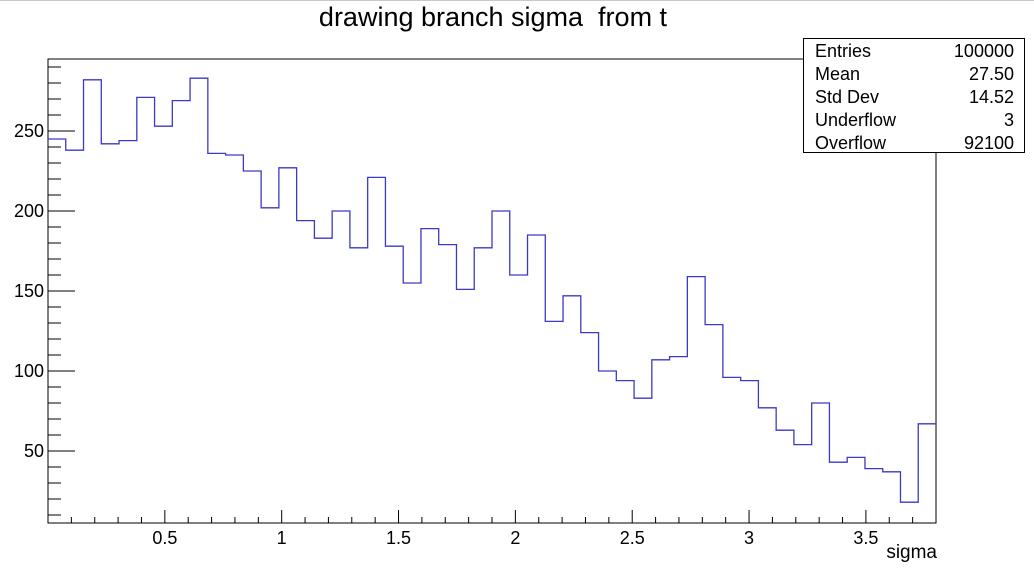  What do you see at coordinates (983, 51) in the screenshot?
I see `stat-value: 100000` at bounding box center [983, 51].